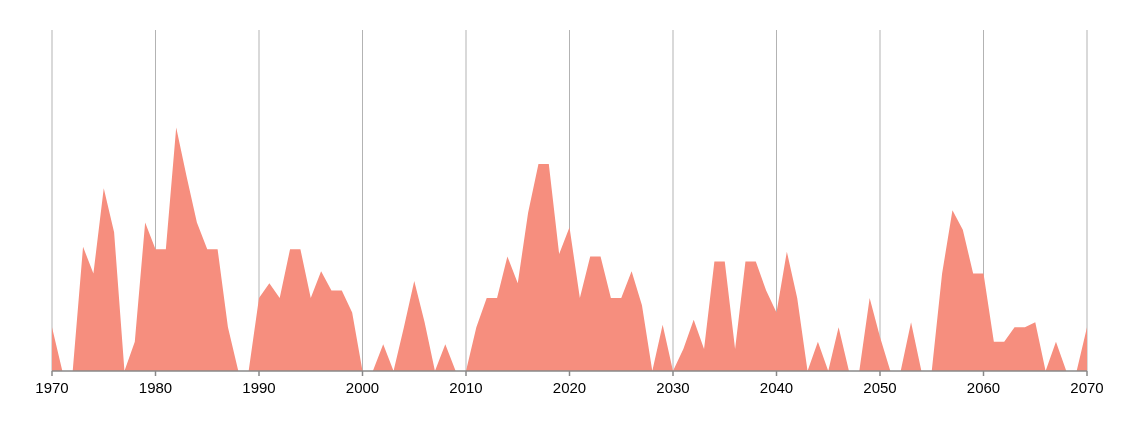  Describe the element at coordinates (362, 387) in the screenshot. I see `x-tick-label: 2000` at that location.